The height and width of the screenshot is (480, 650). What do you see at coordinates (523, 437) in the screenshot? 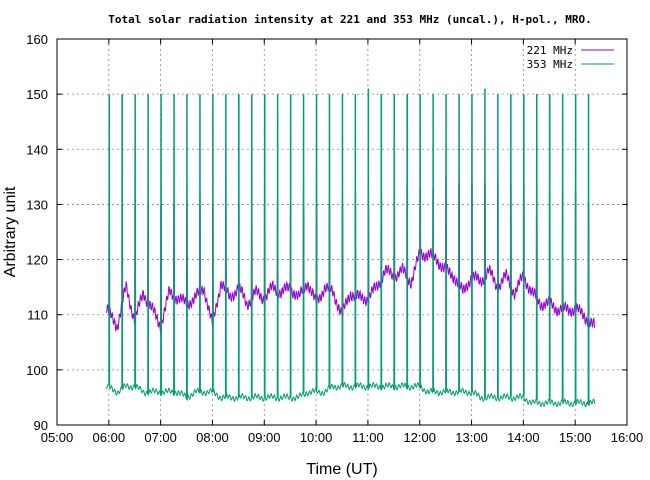
I see `x-tick-label: 14:00` at bounding box center [523, 437].